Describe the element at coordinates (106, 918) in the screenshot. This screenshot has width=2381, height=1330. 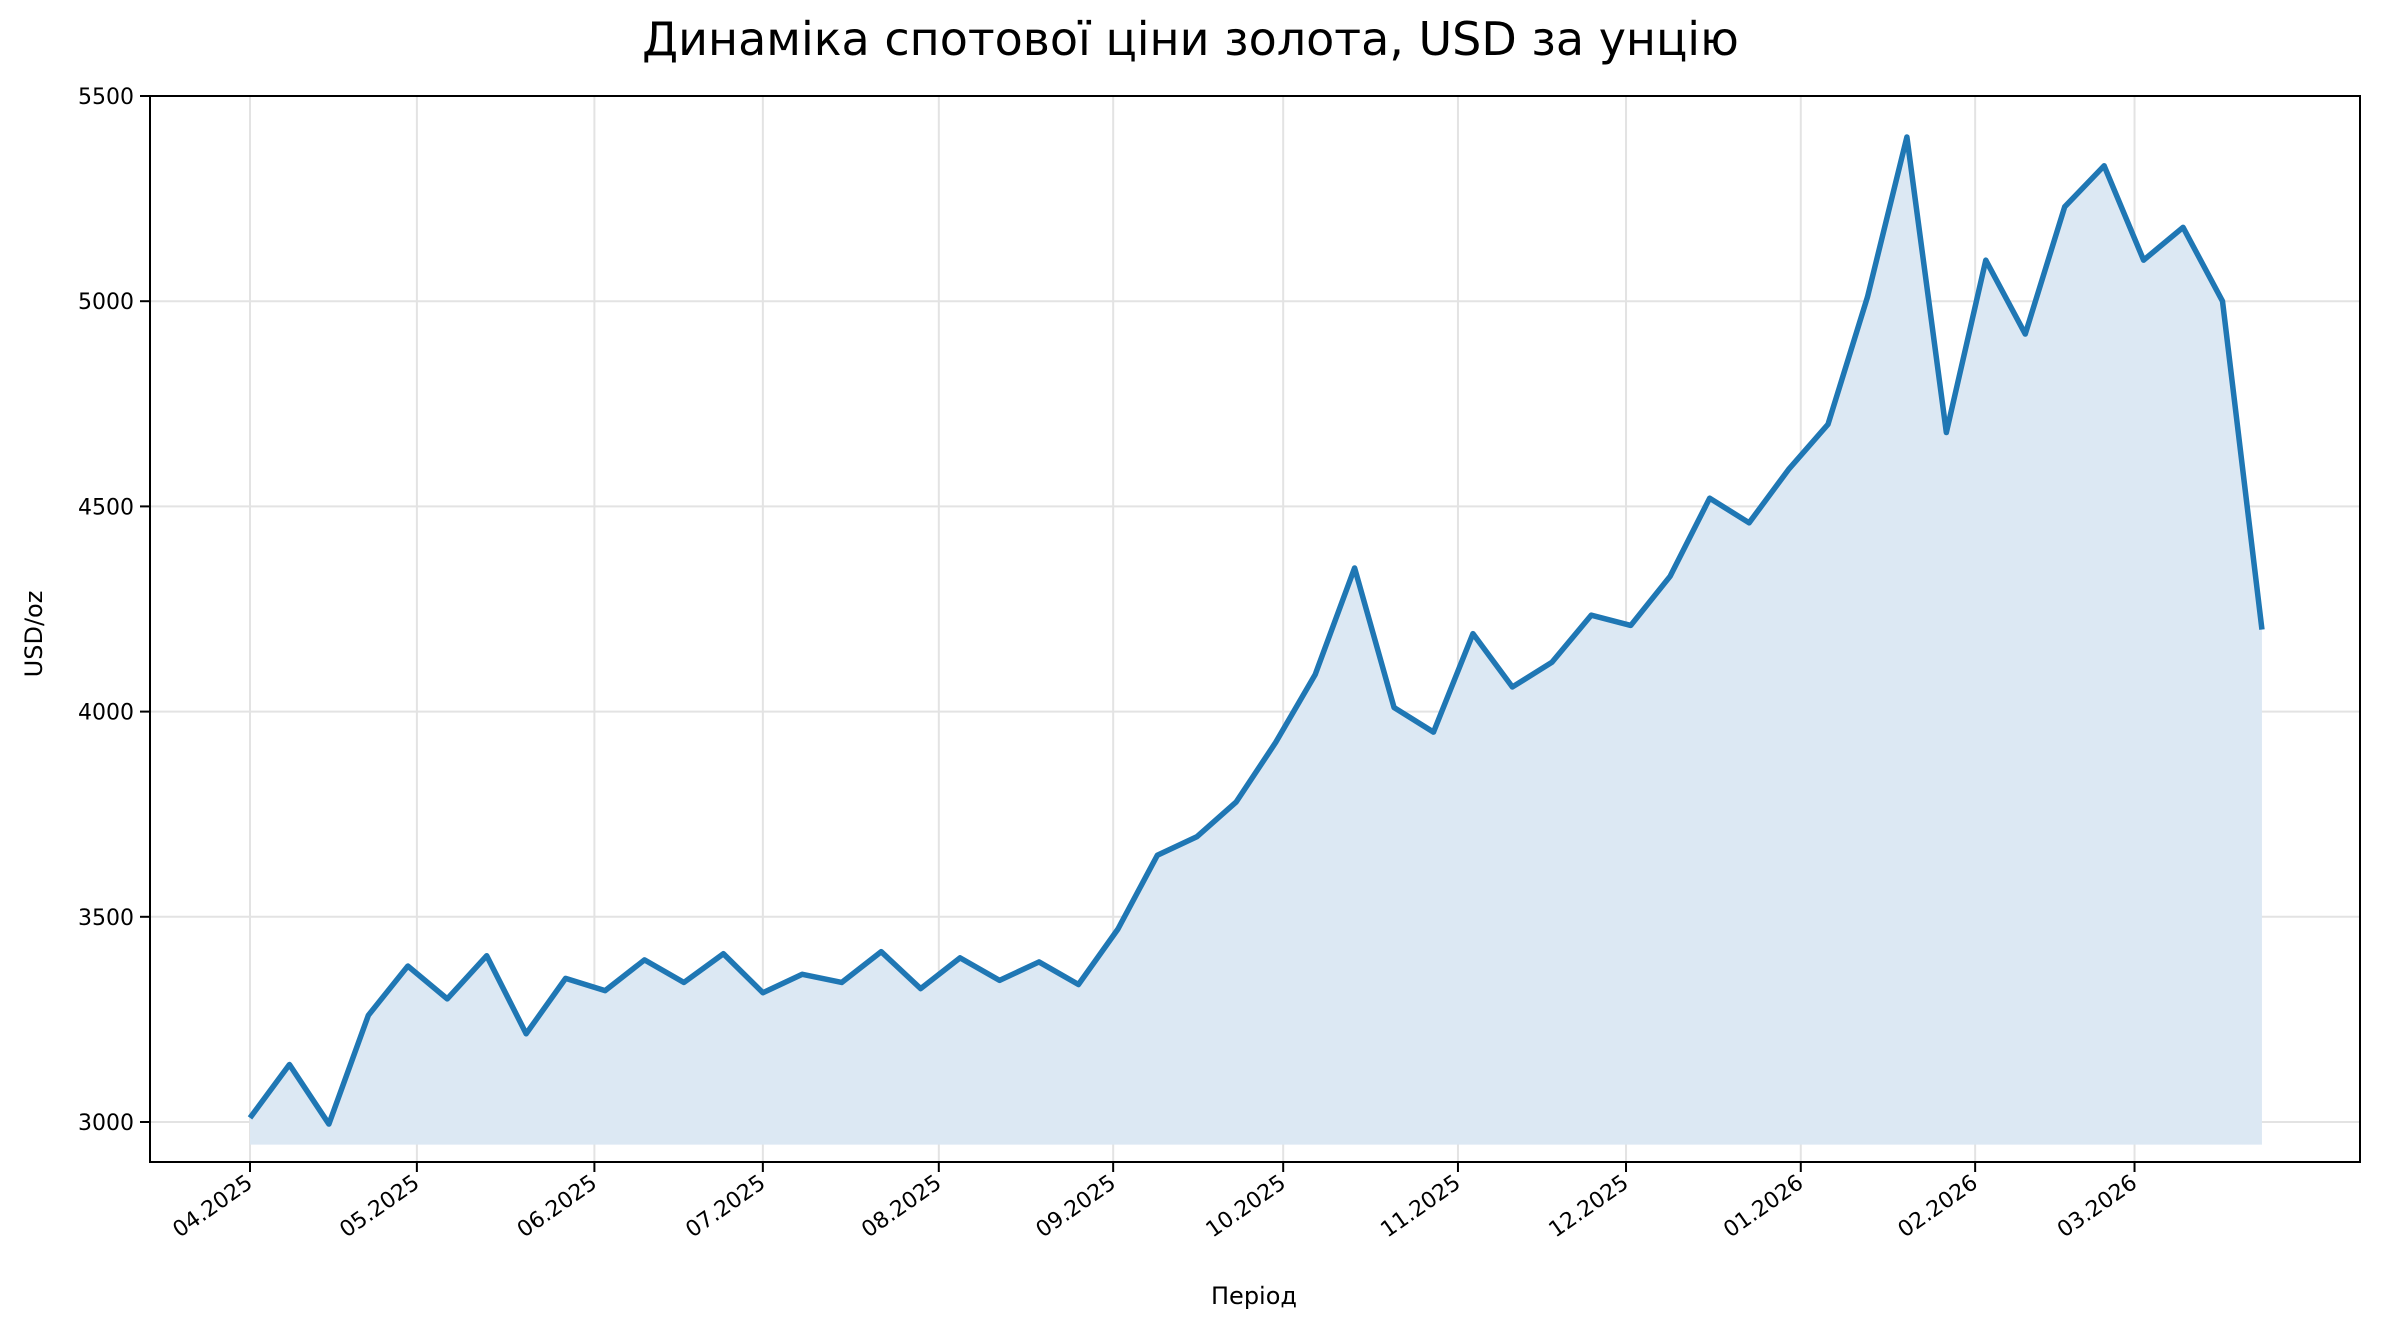
I see `y-tick-label: 3500` at that location.